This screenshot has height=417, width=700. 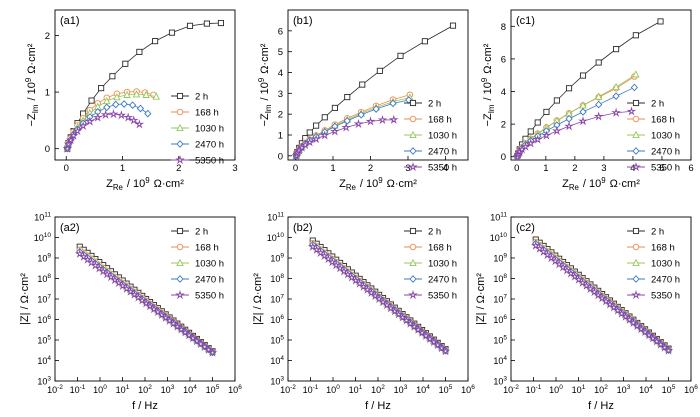 I want to click on y-tick-label: 10¹⁰, so click(x=276, y=237).